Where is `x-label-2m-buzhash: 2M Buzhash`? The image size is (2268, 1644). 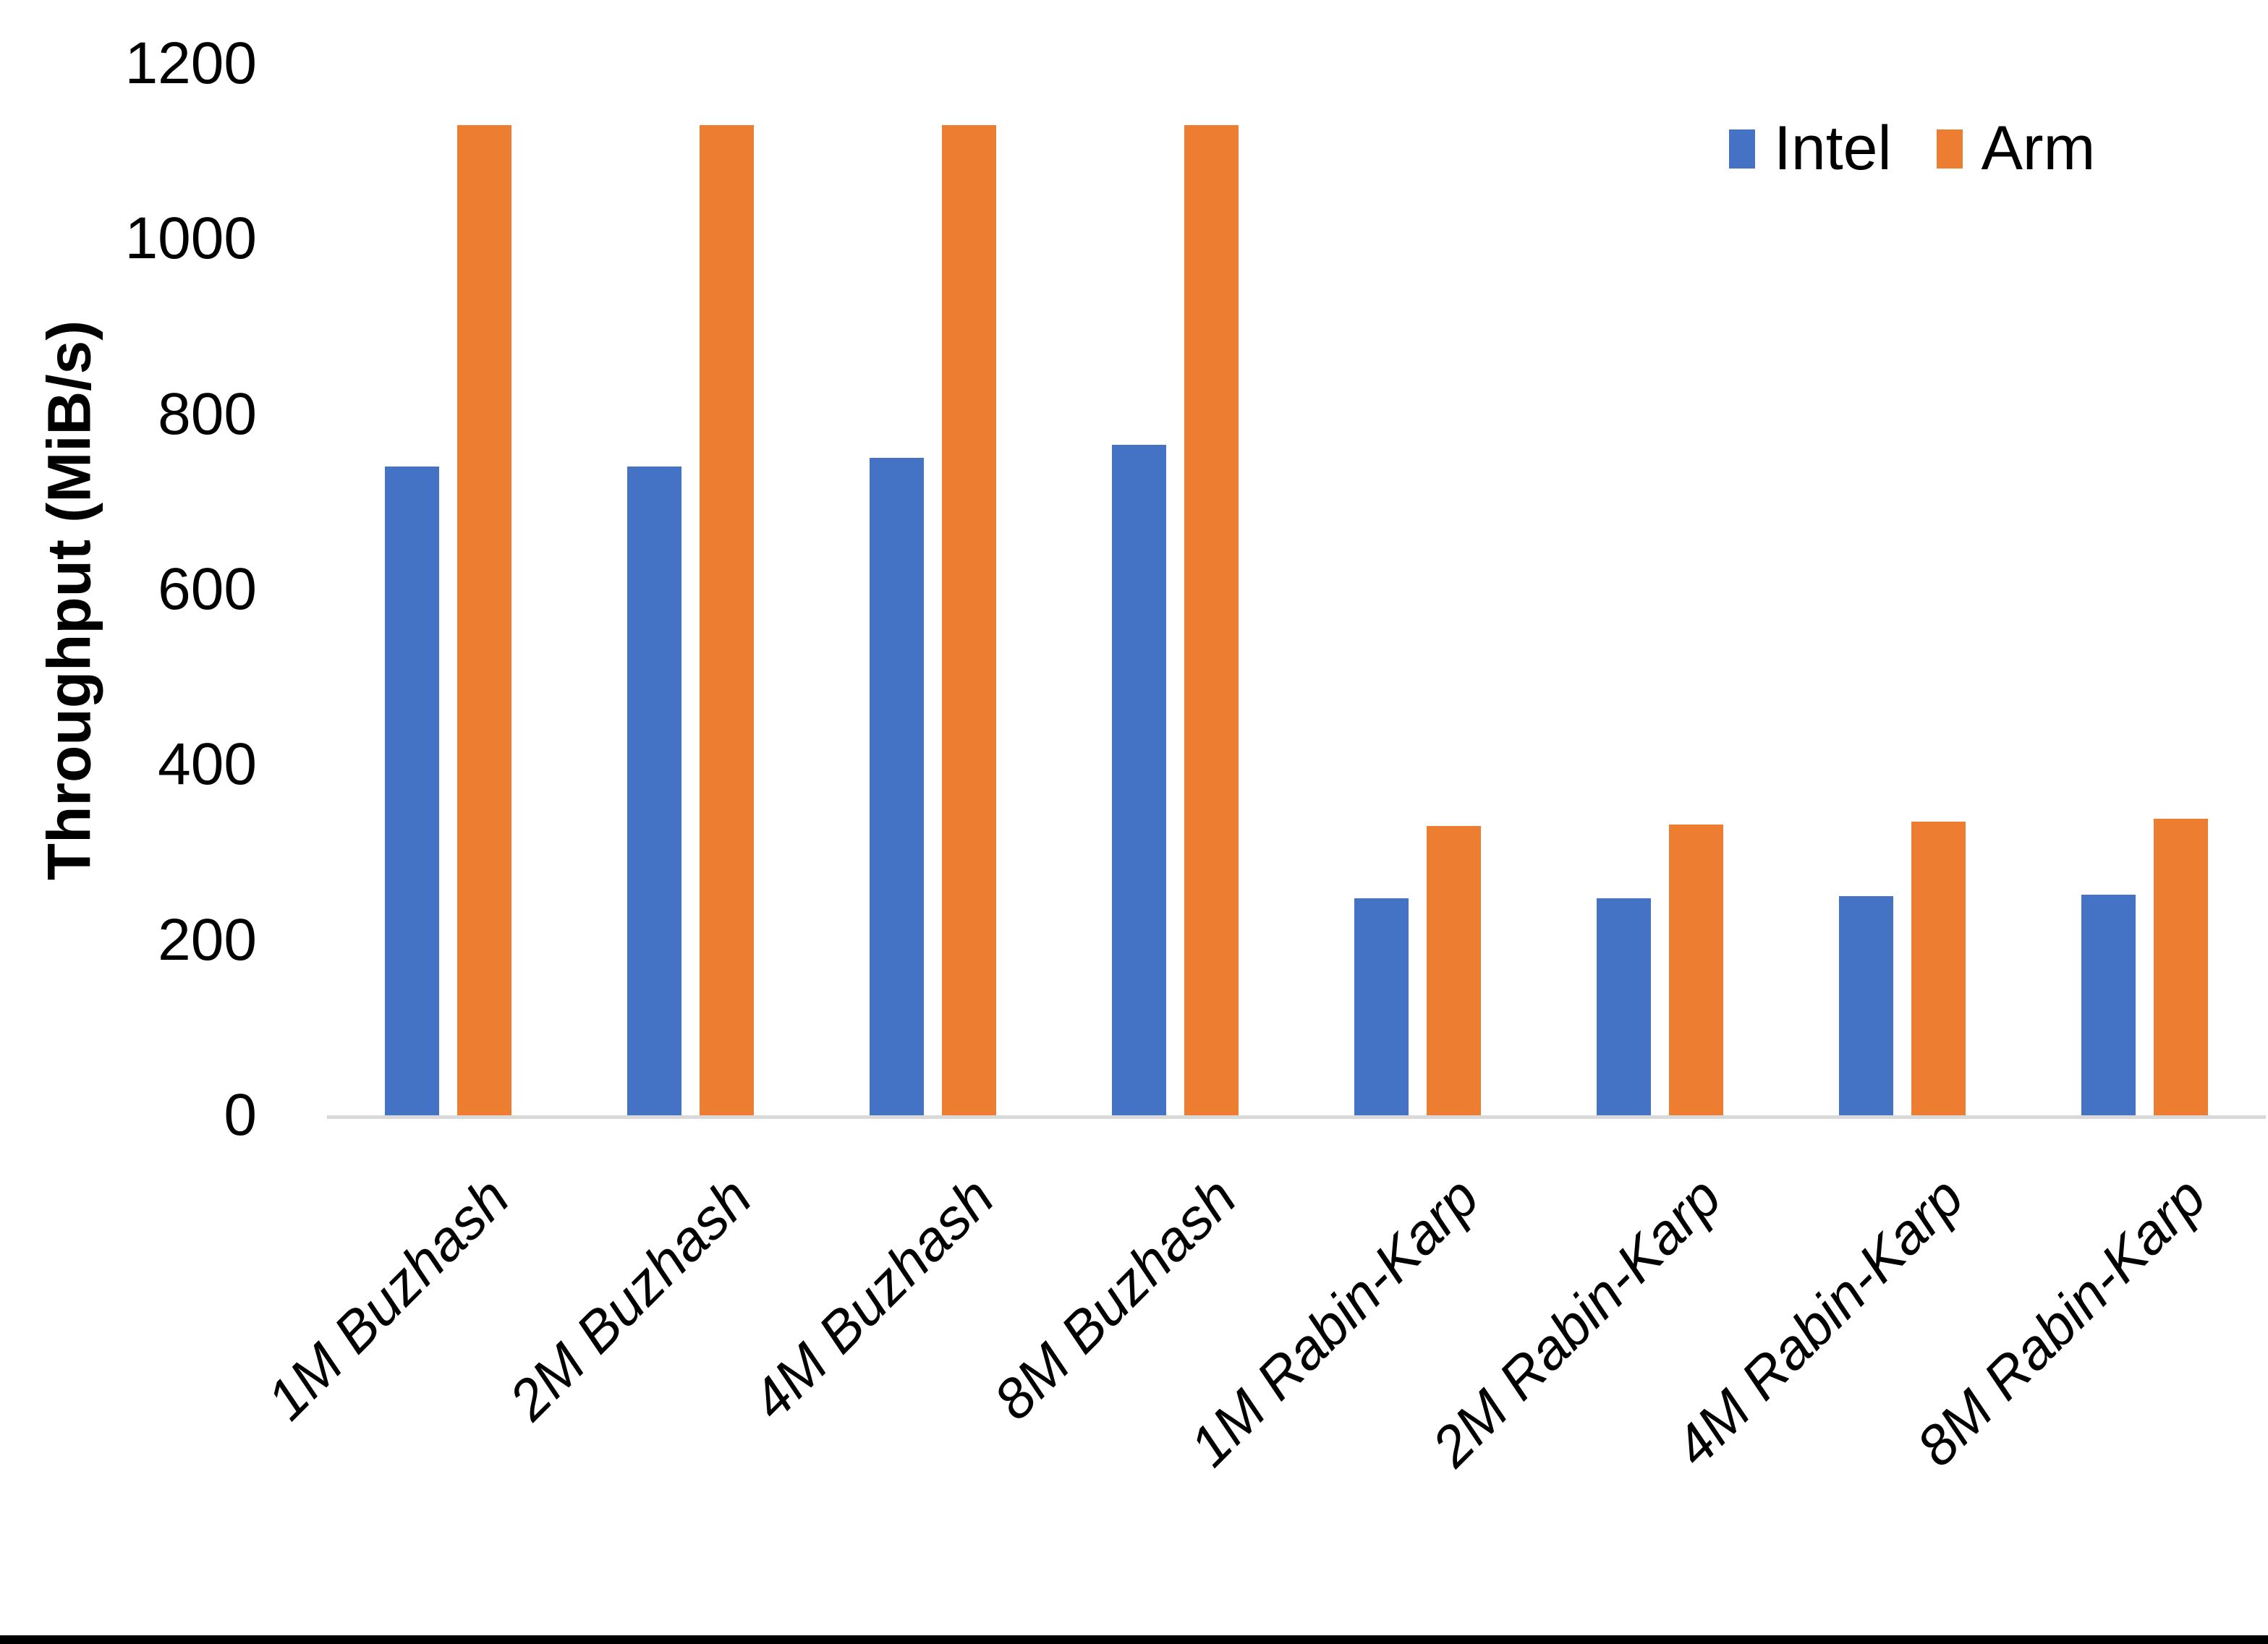
x-label-2m-buzhash: 2M Buzhash is located at coordinates (630, 1298).